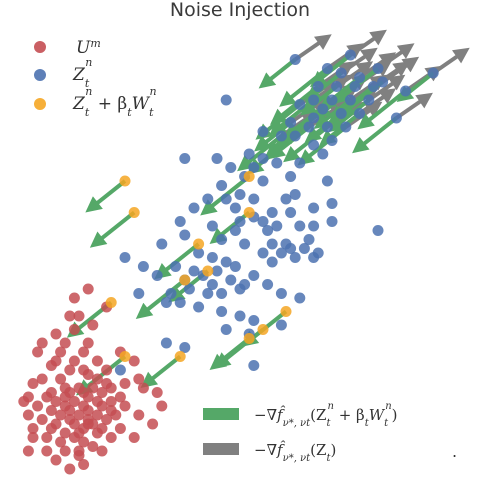  I want to click on legend-trailing-period: ., so click(454, 451).